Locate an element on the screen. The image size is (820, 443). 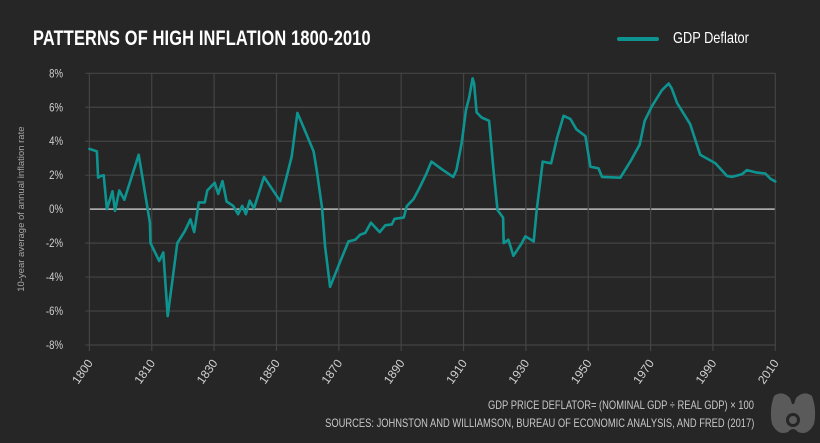
y-tick-label: -2% is located at coordinates (54, 243).